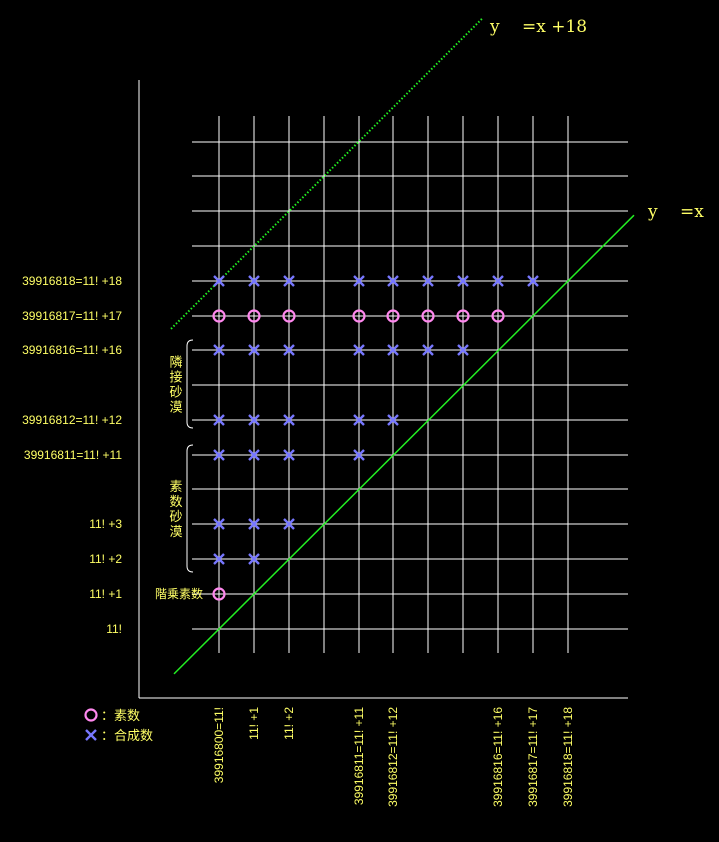 This screenshot has height=842, width=719. I want to click on y-tick-label: 11! +2, so click(105, 559).